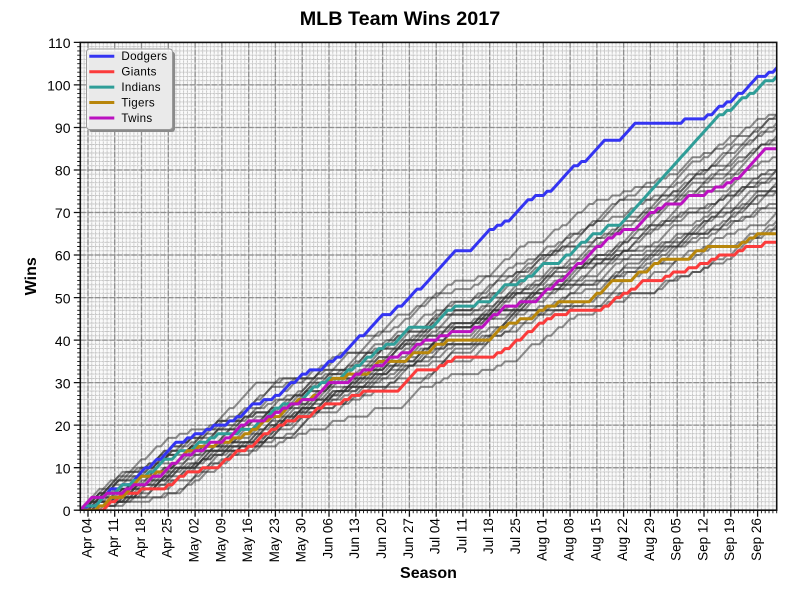 The image size is (800, 605). I want to click on svg-text: 40, so click(63, 341).